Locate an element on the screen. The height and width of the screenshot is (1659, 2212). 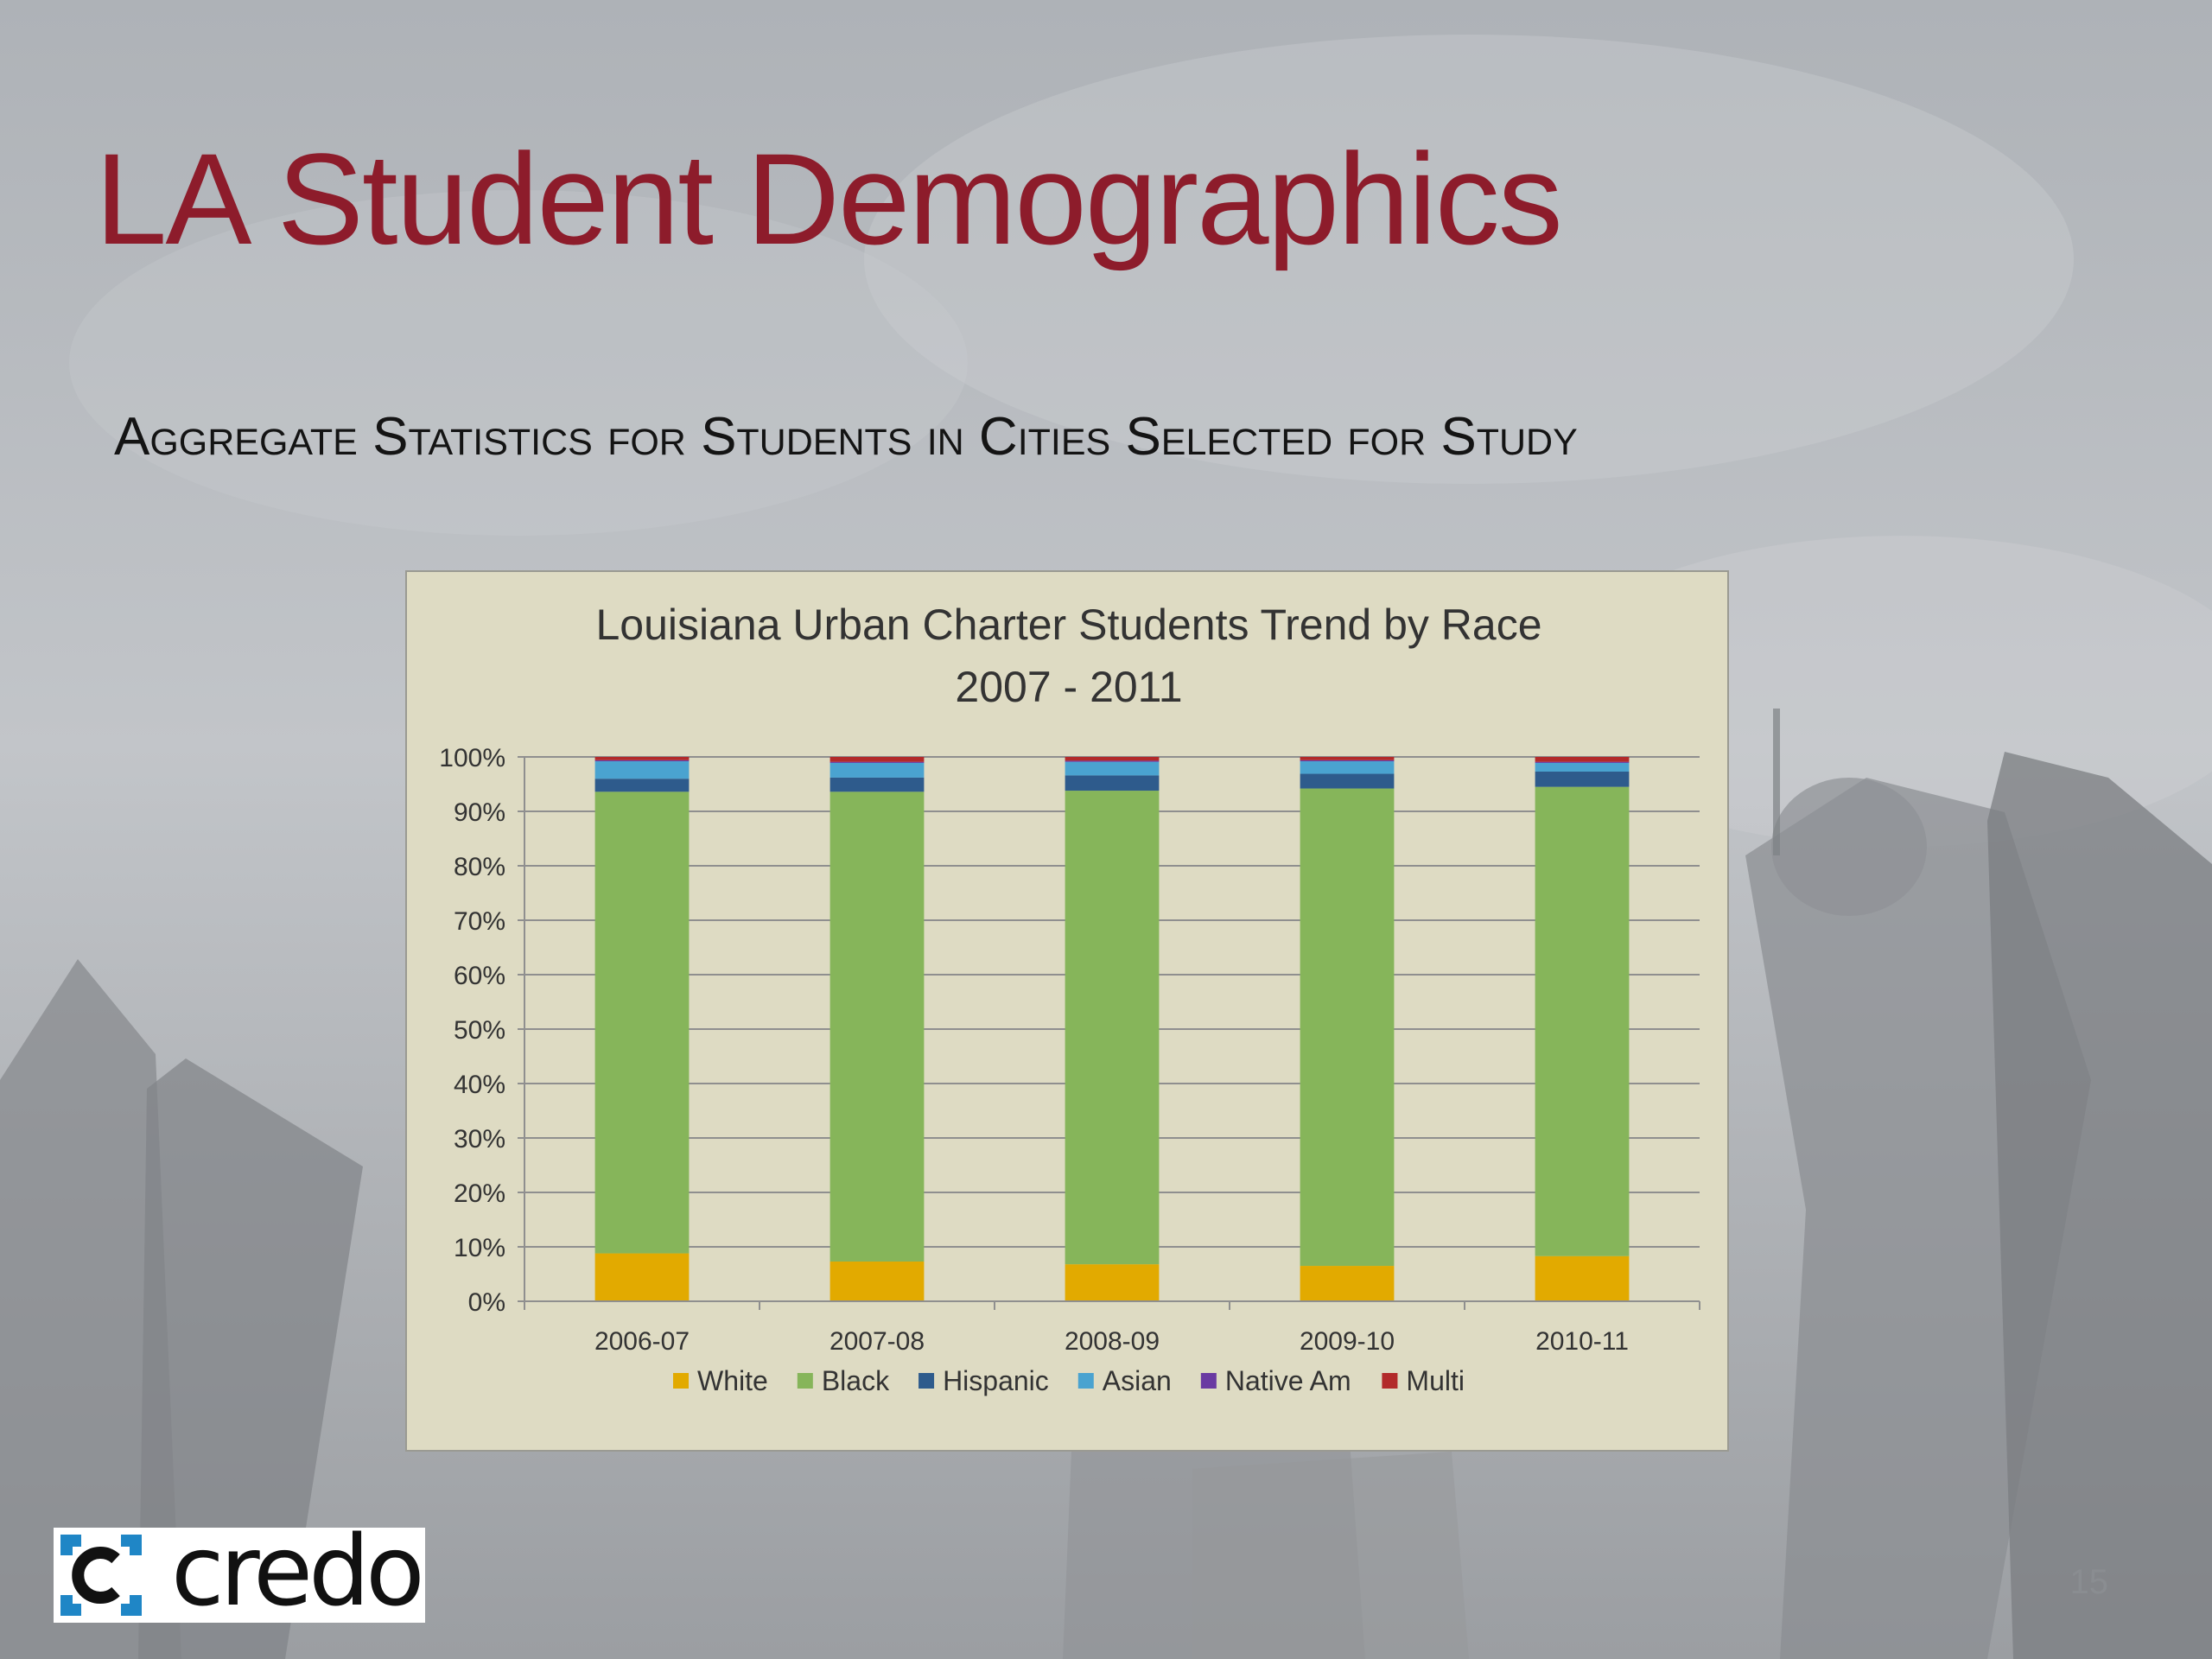
x-tick-label: 2010-11 is located at coordinates (1582, 1341).